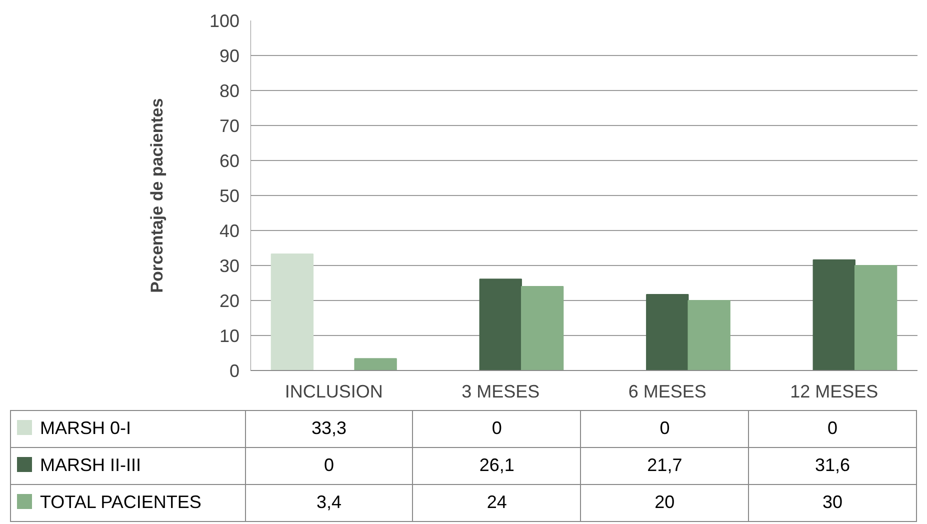 The width and height of the screenshot is (927, 524). I want to click on y-tick-label: 20, so click(229, 301).